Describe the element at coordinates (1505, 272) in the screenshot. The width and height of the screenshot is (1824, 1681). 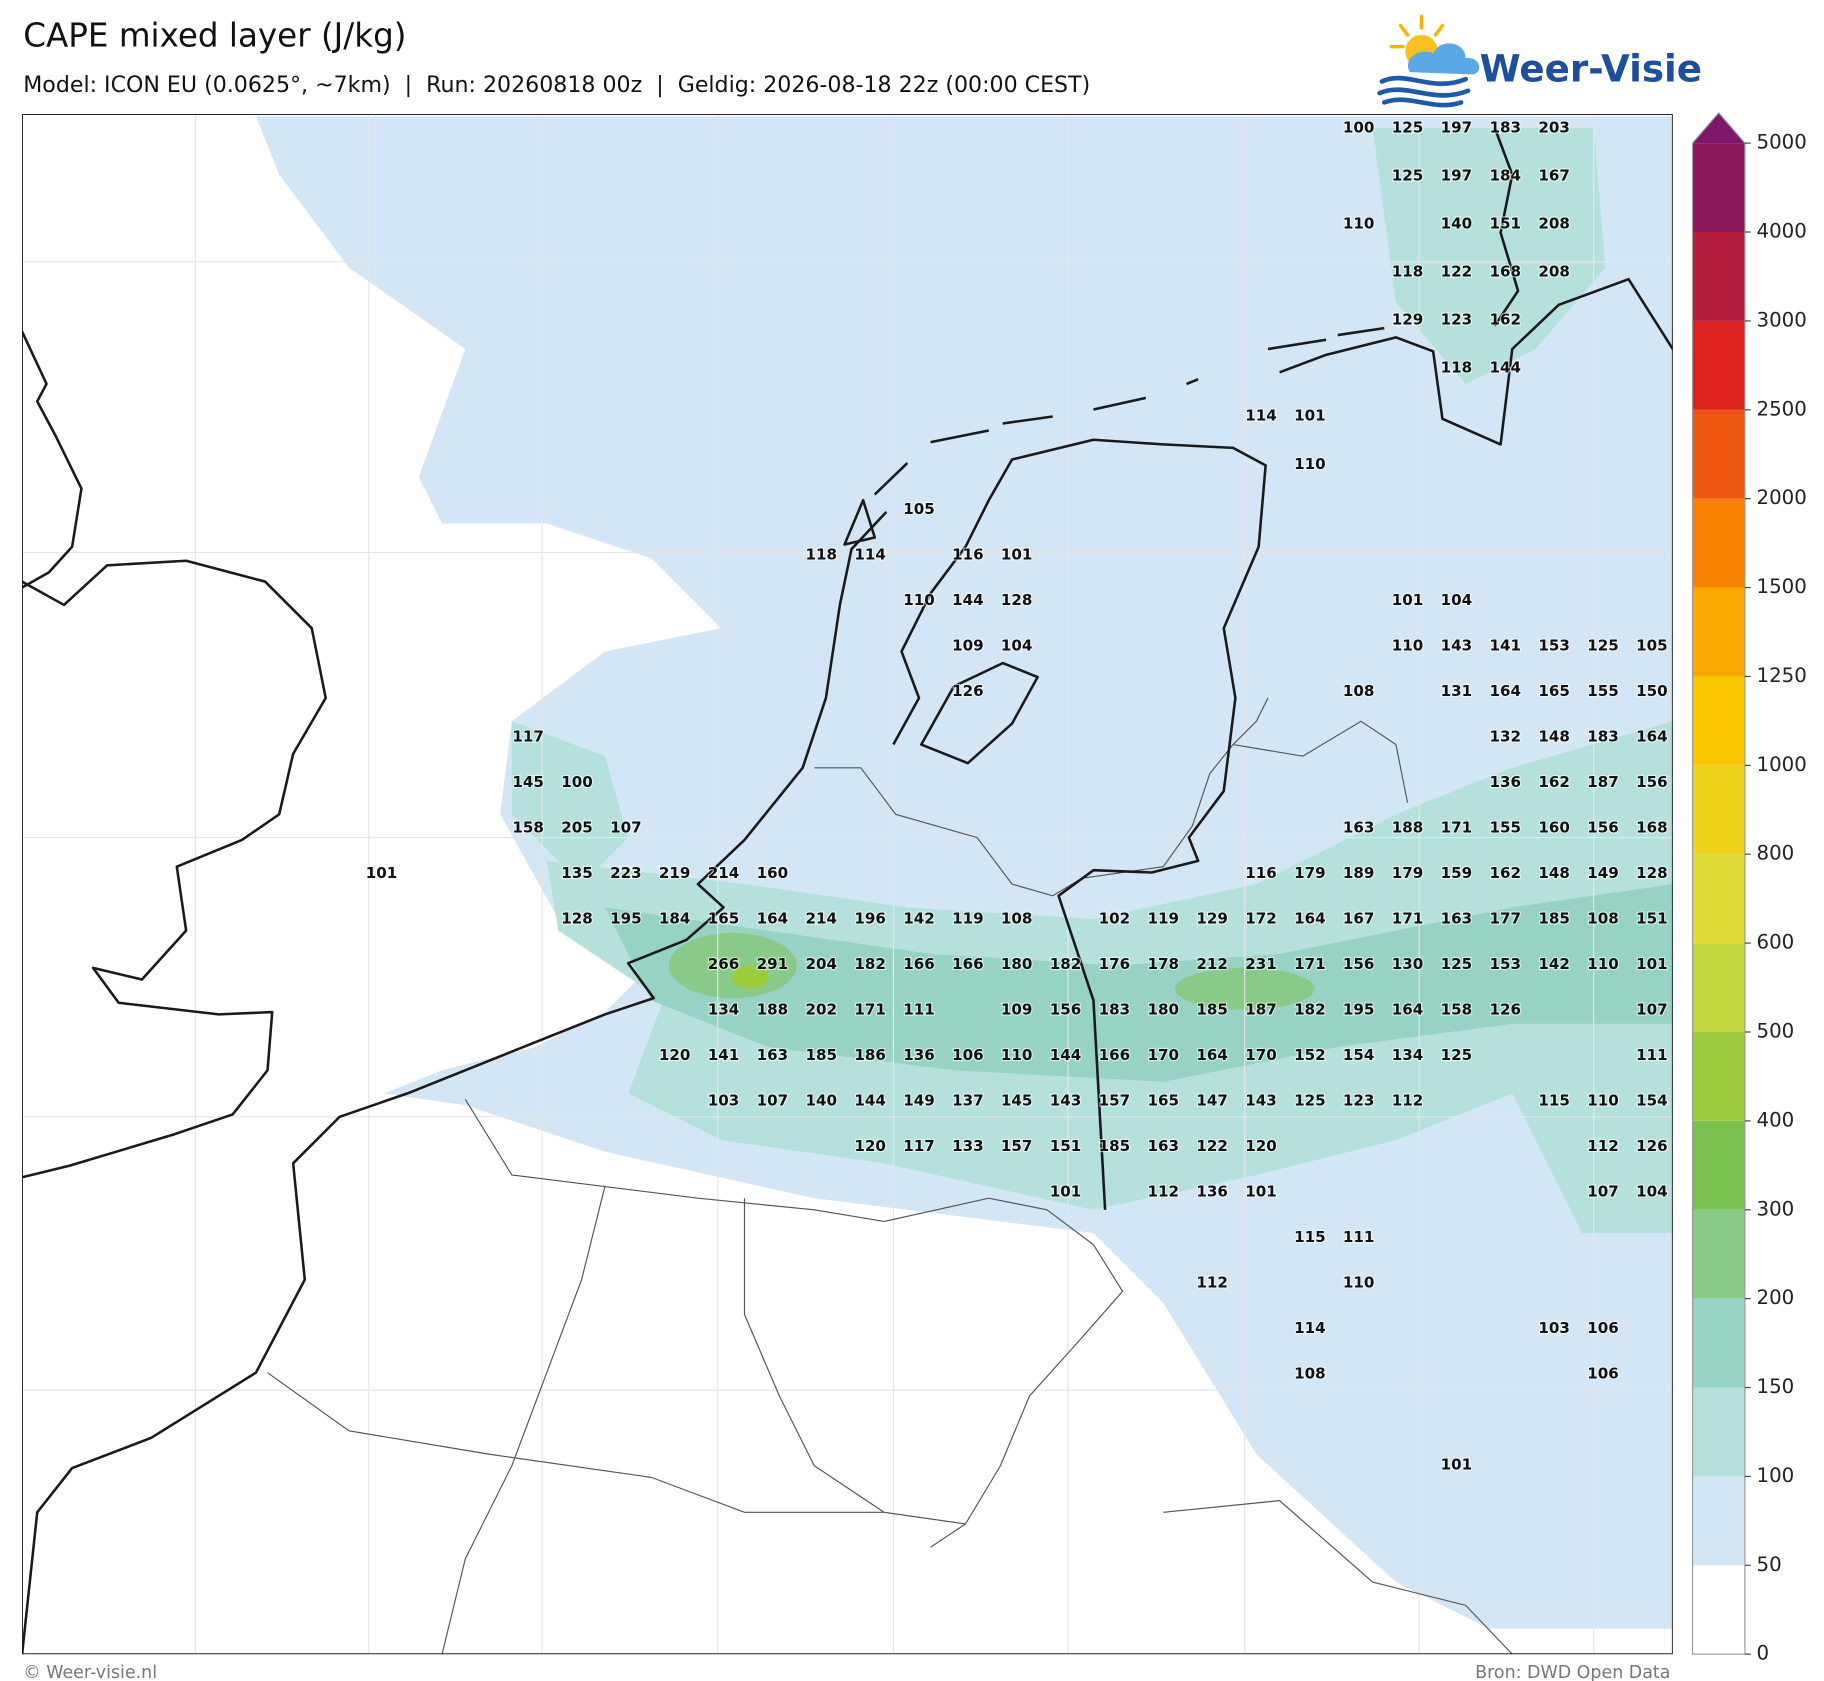
I see `cape-label: 168` at that location.